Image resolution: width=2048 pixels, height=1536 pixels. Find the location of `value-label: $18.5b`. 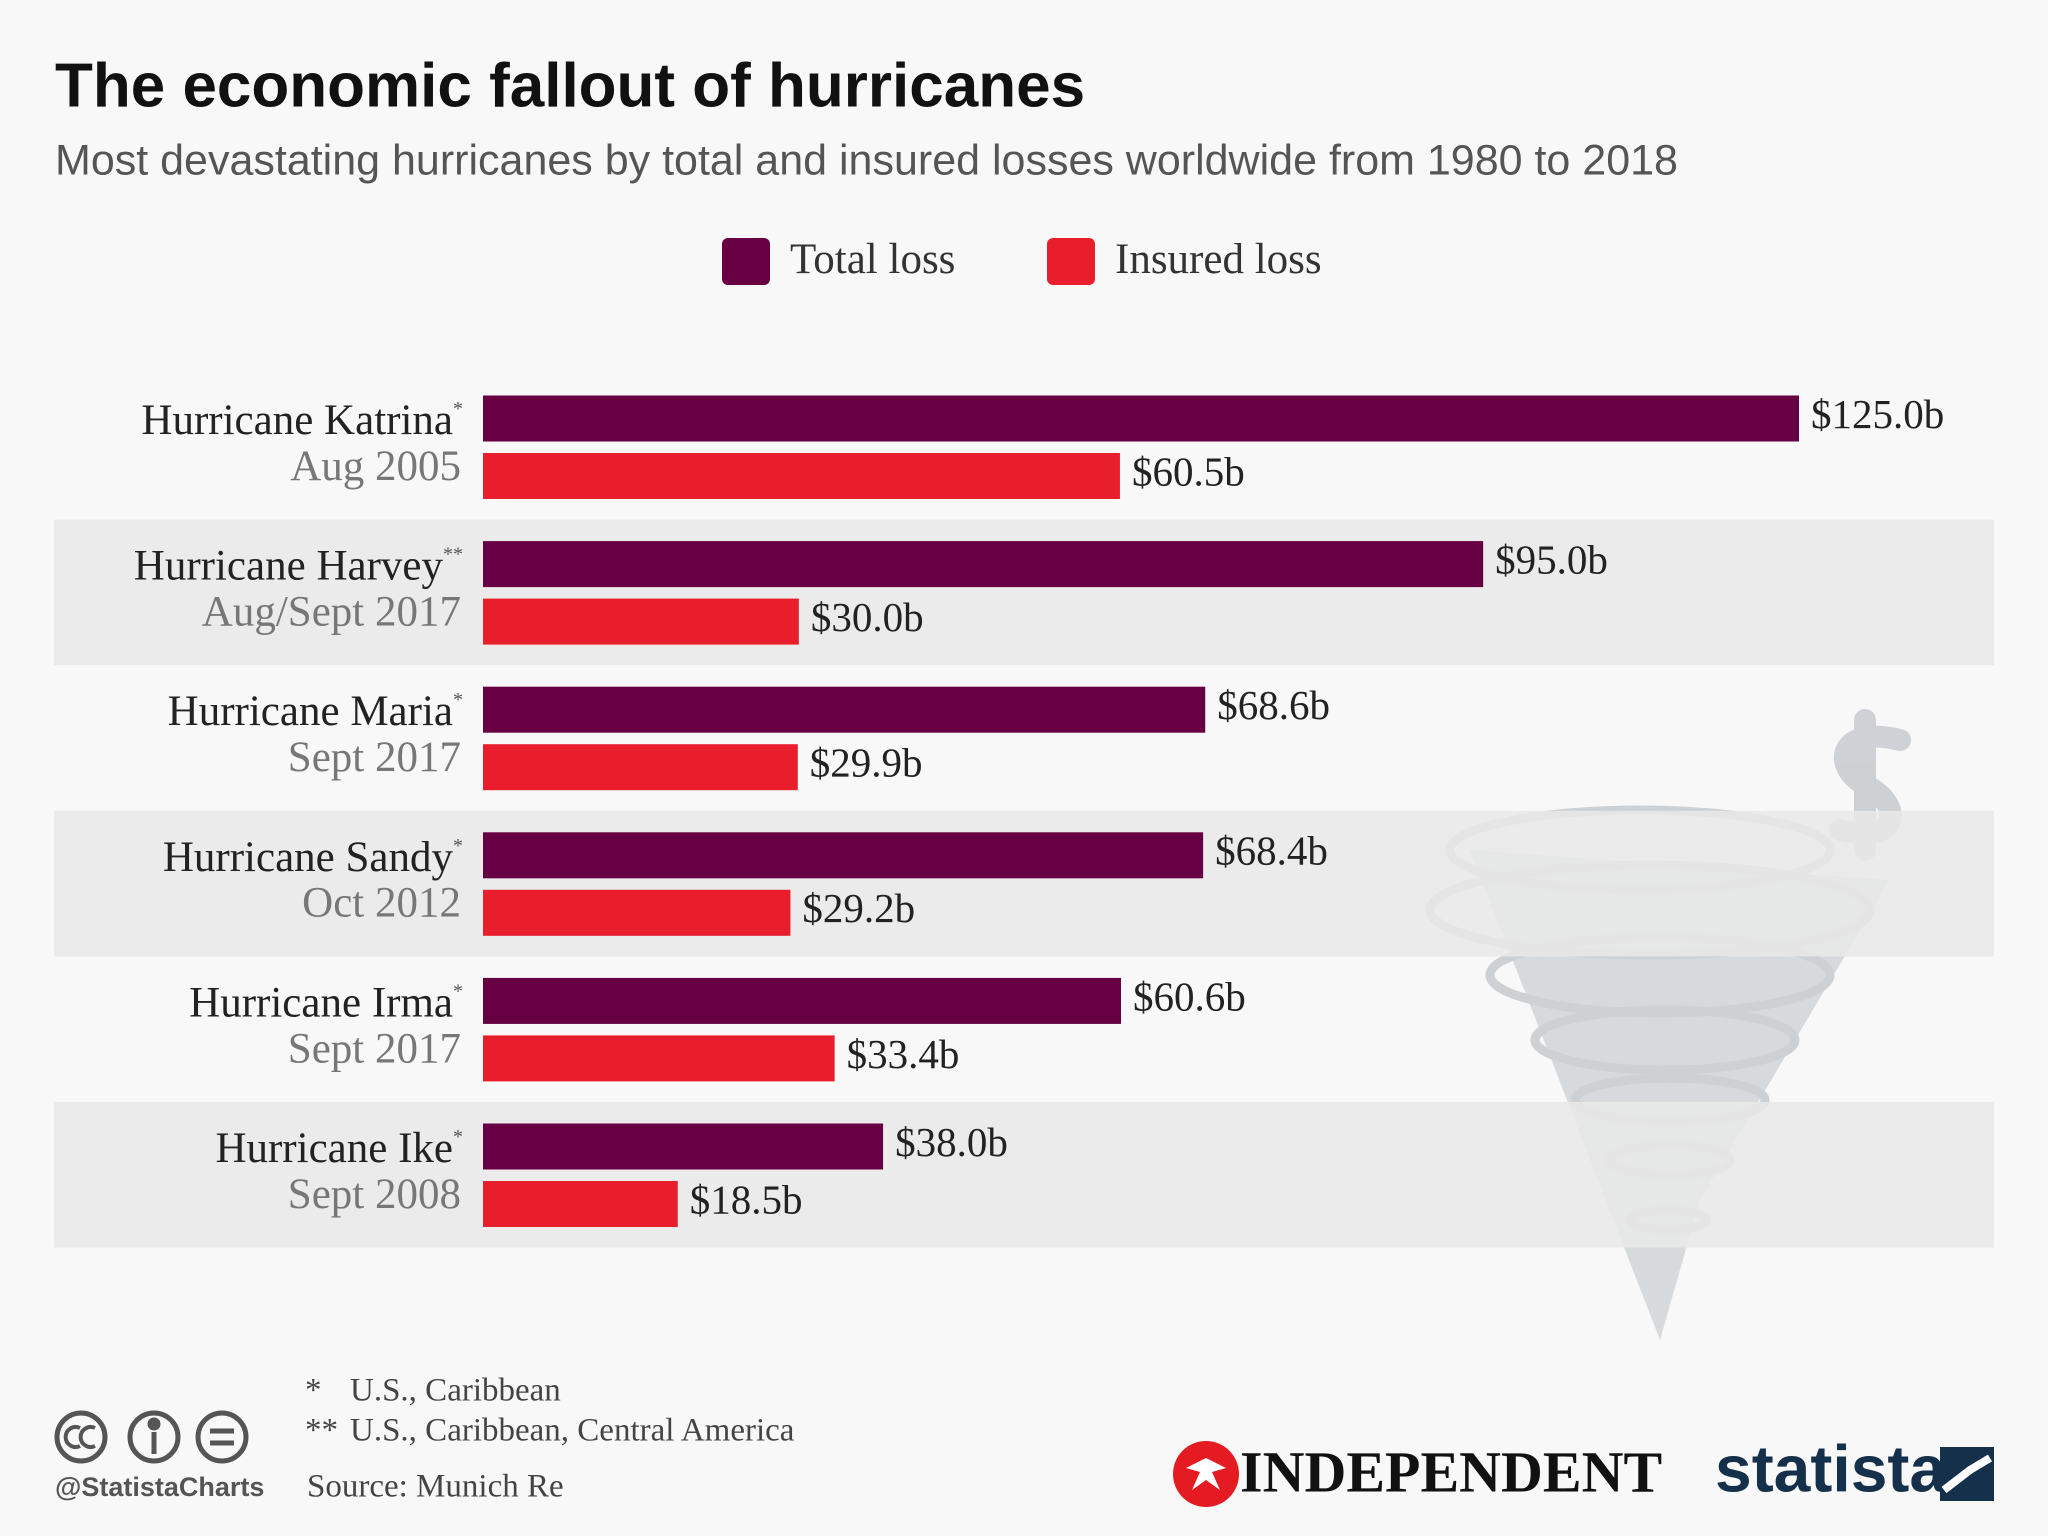

value-label: $18.5b is located at coordinates (746, 1199).